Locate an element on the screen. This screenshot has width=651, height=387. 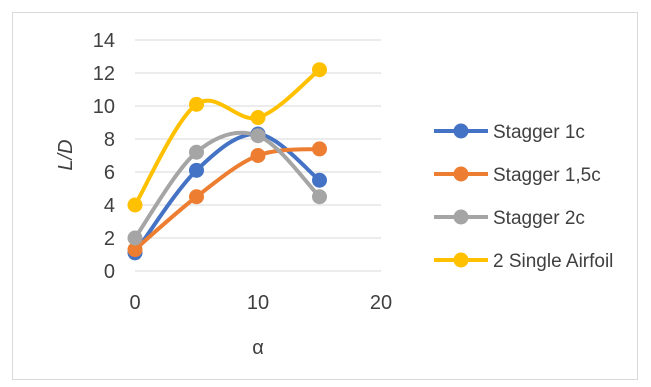
x-tick-labels: 0 10 20 is located at coordinates (260, 303).